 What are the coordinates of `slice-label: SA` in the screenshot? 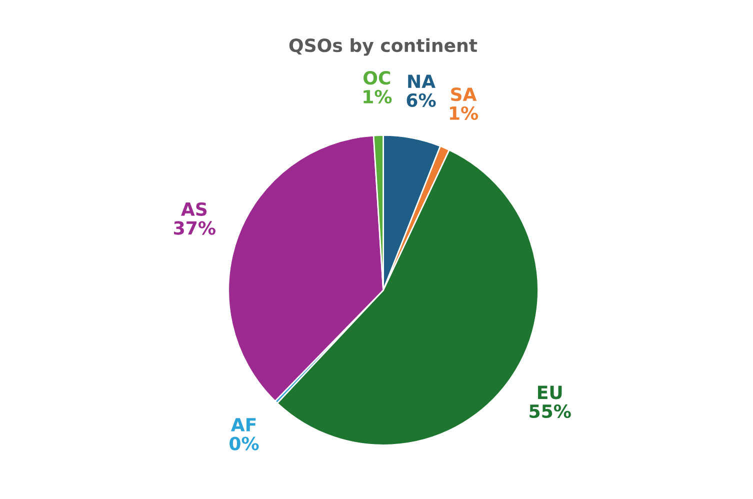 It's located at (464, 94).